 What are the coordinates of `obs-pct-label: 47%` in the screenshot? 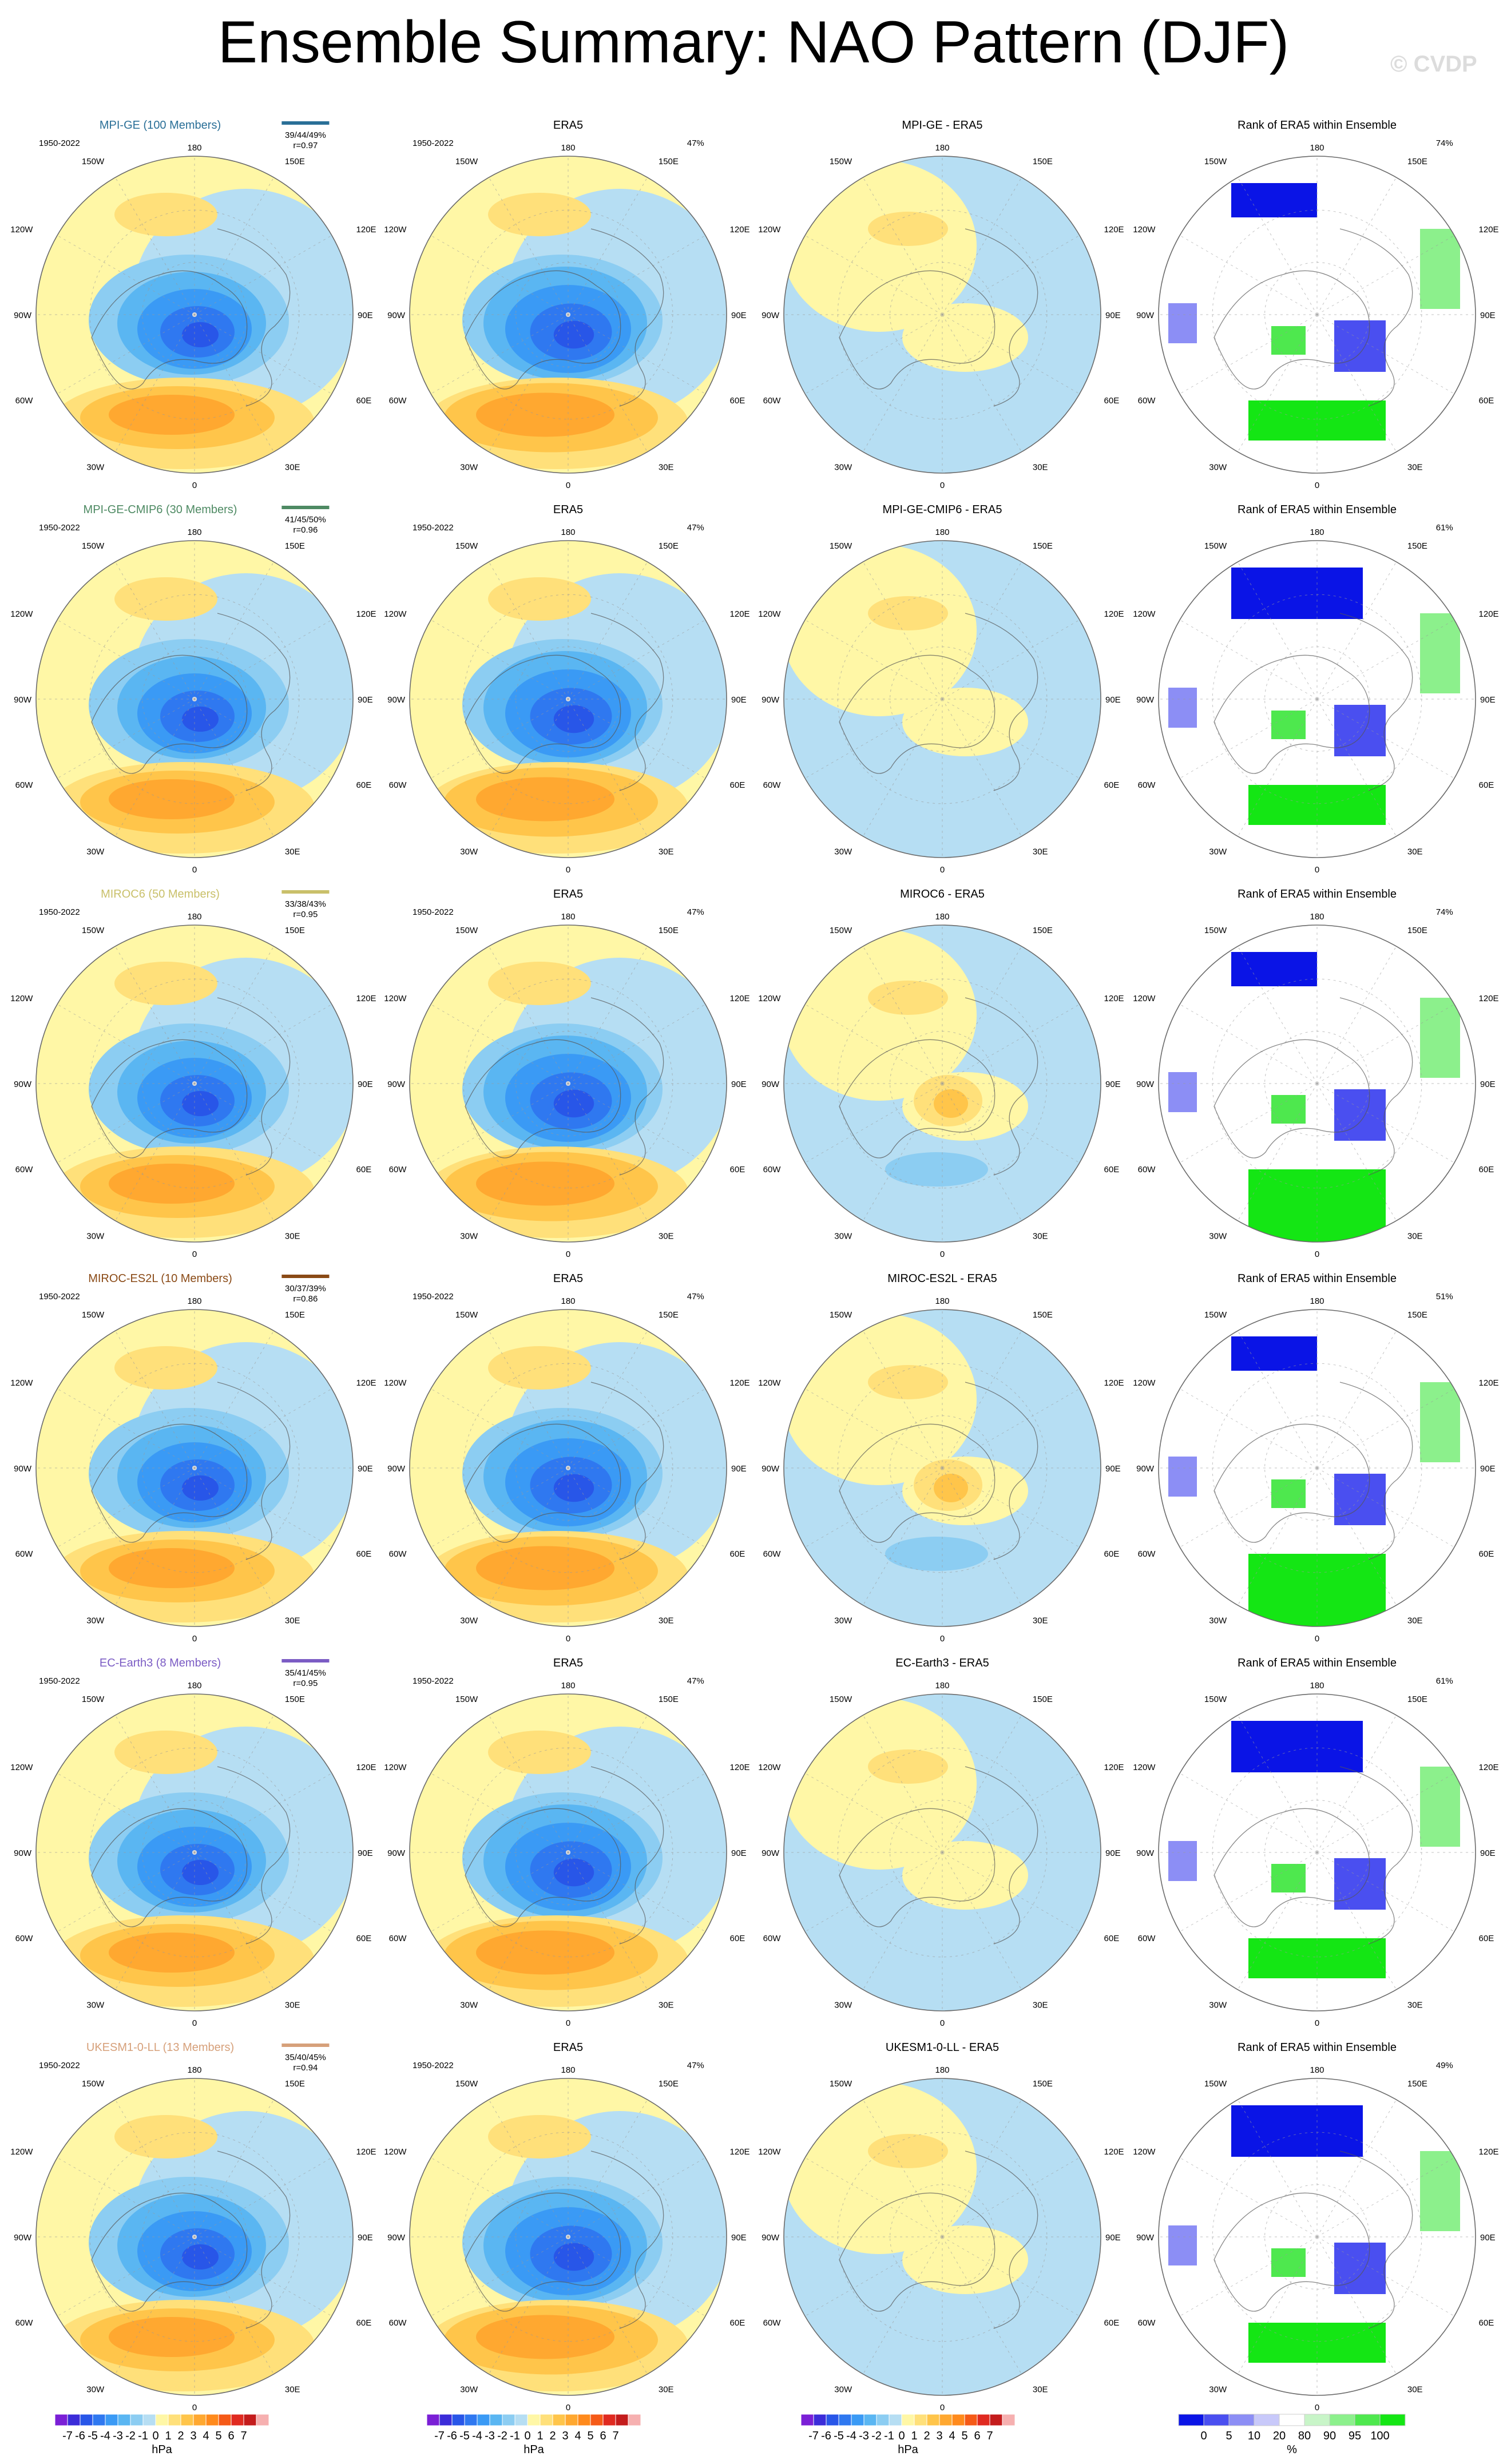 It's located at (695, 1297).